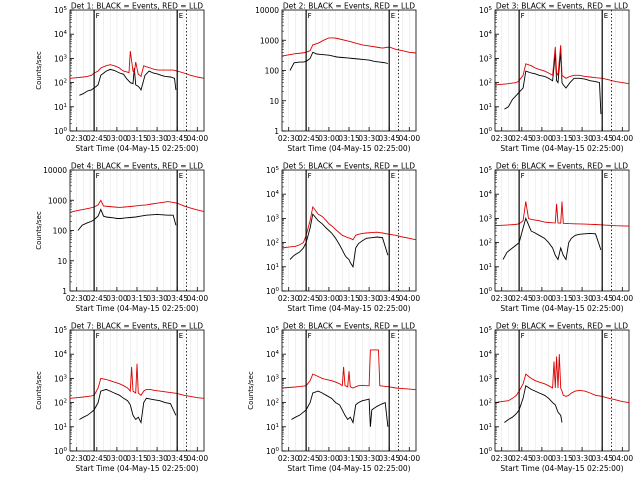 Image resolution: width=640 pixels, height=480 pixels. I want to click on y-tick-label: 1, so click(276, 131).